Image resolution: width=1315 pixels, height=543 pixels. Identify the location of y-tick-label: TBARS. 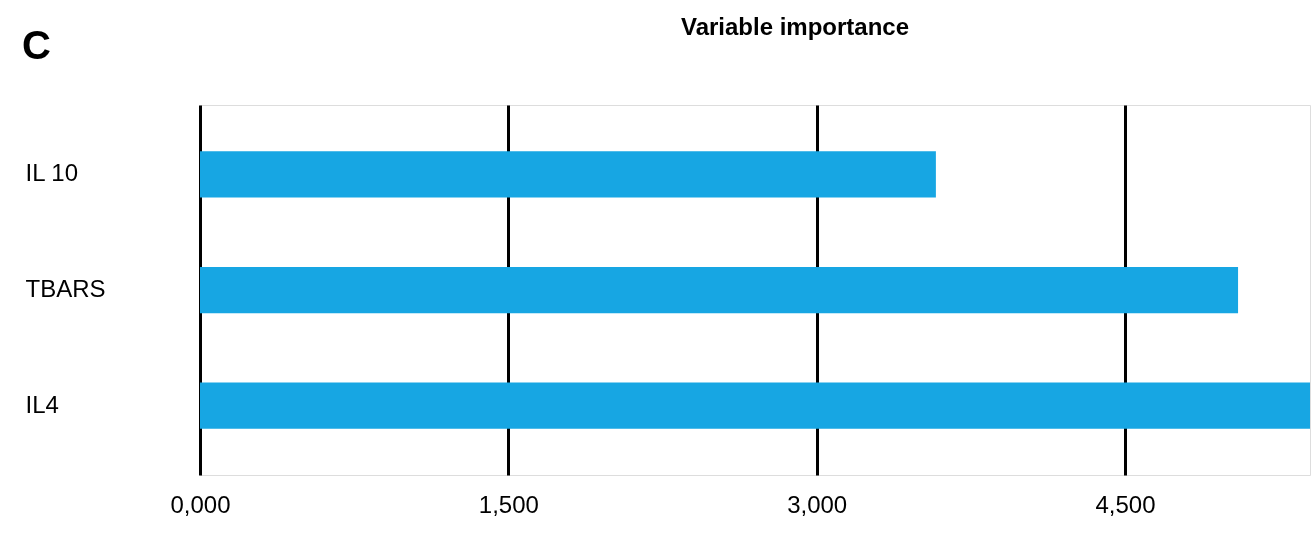
(65, 288).